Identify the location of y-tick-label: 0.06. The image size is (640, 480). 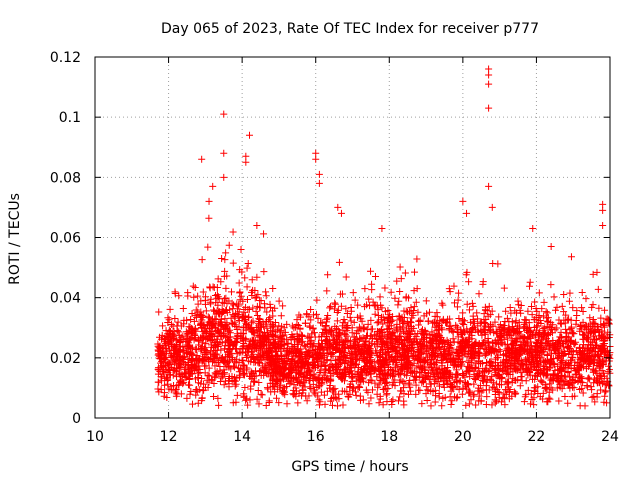
(65, 239).